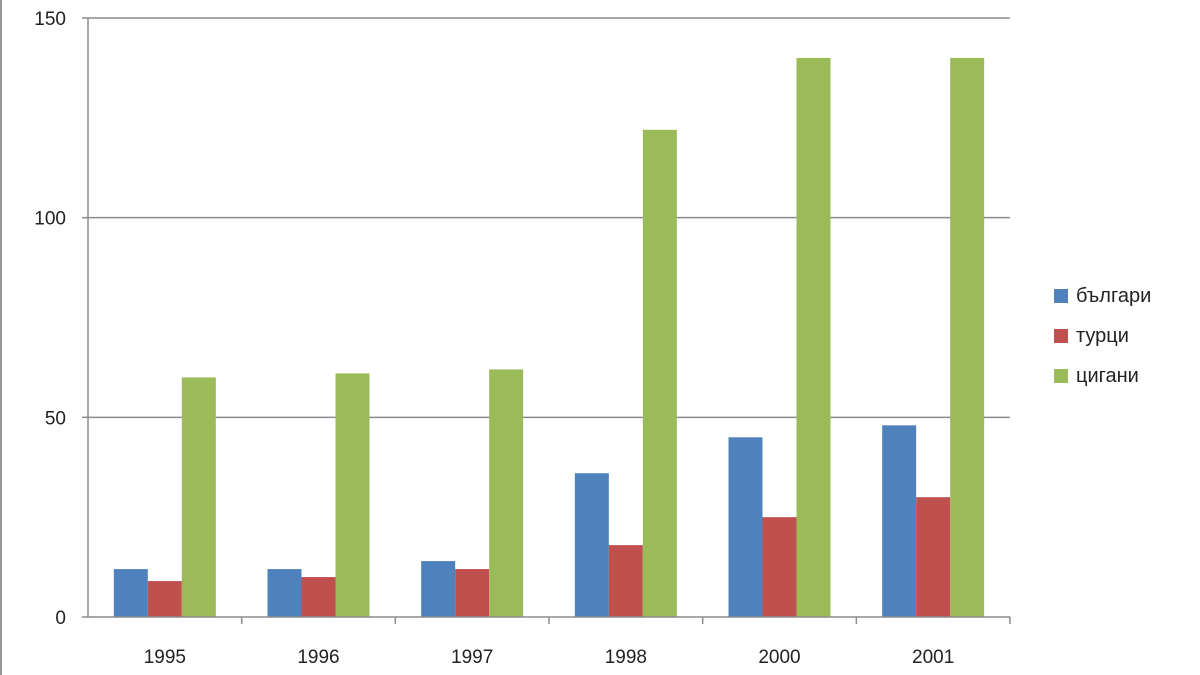  Describe the element at coordinates (130, 593) in the screenshot. I see `bar-bulgarians-1995` at that location.